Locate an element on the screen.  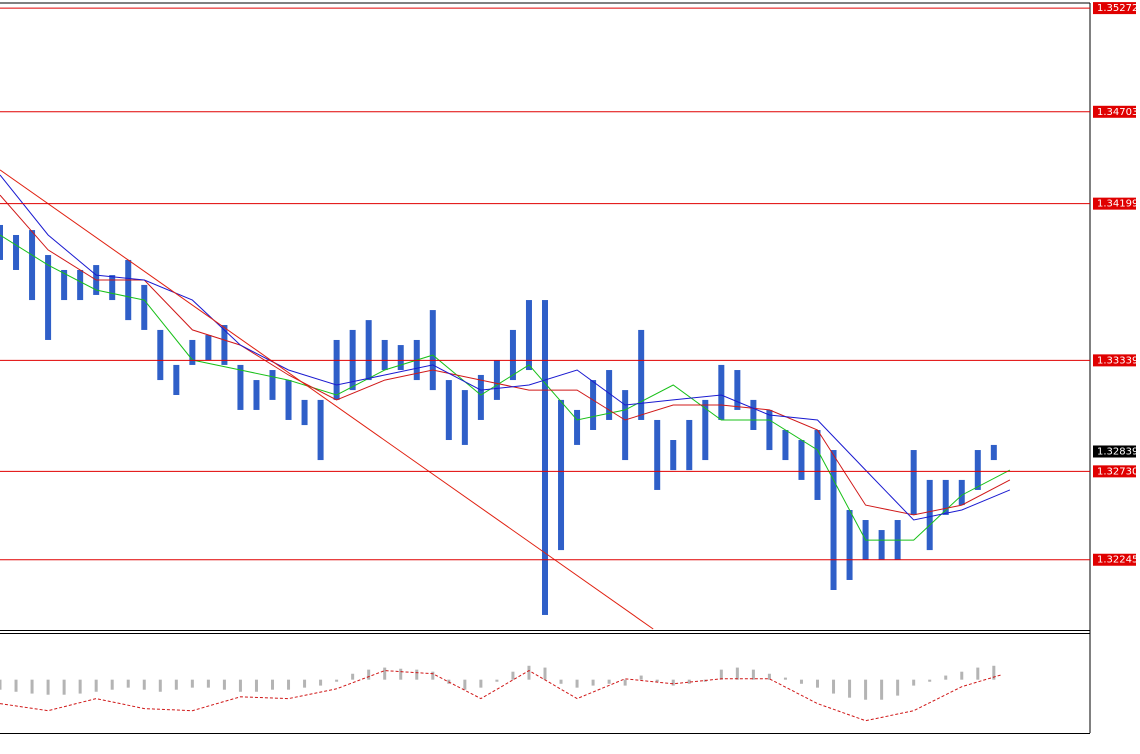
level-label: 1.34199 is located at coordinates (1117, 204).